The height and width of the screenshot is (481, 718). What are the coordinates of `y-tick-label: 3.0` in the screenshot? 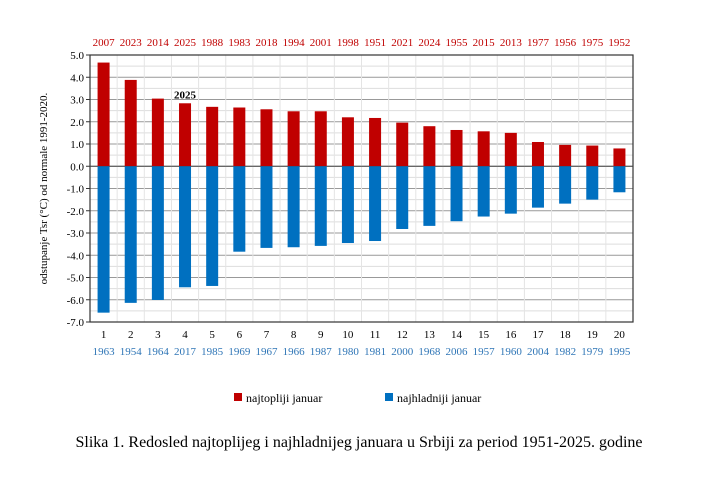 It's located at (77, 101).